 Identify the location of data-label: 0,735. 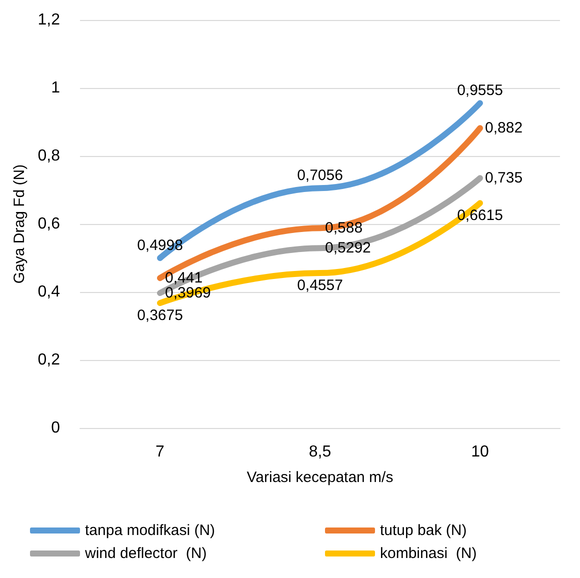
(504, 178).